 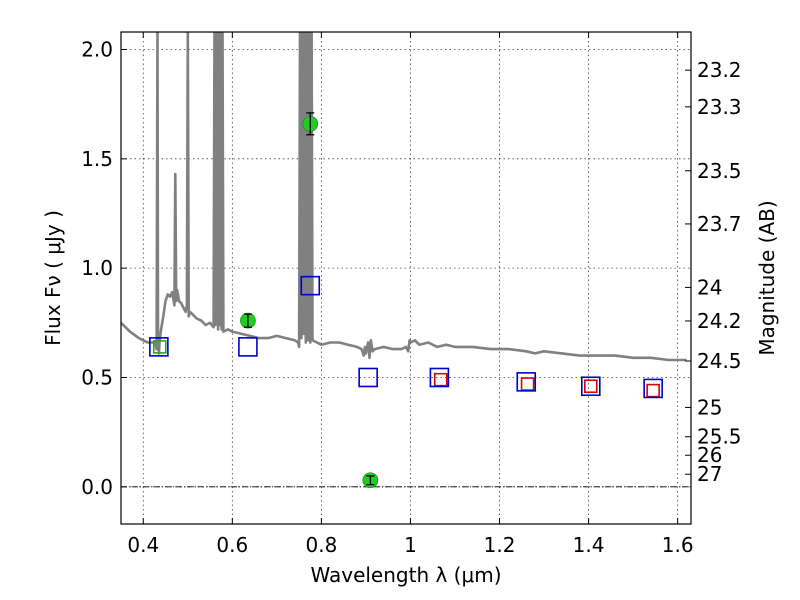 What do you see at coordinates (405, 575) in the screenshot?
I see `x-axis-title: Wavelength λ (μm)` at bounding box center [405, 575].